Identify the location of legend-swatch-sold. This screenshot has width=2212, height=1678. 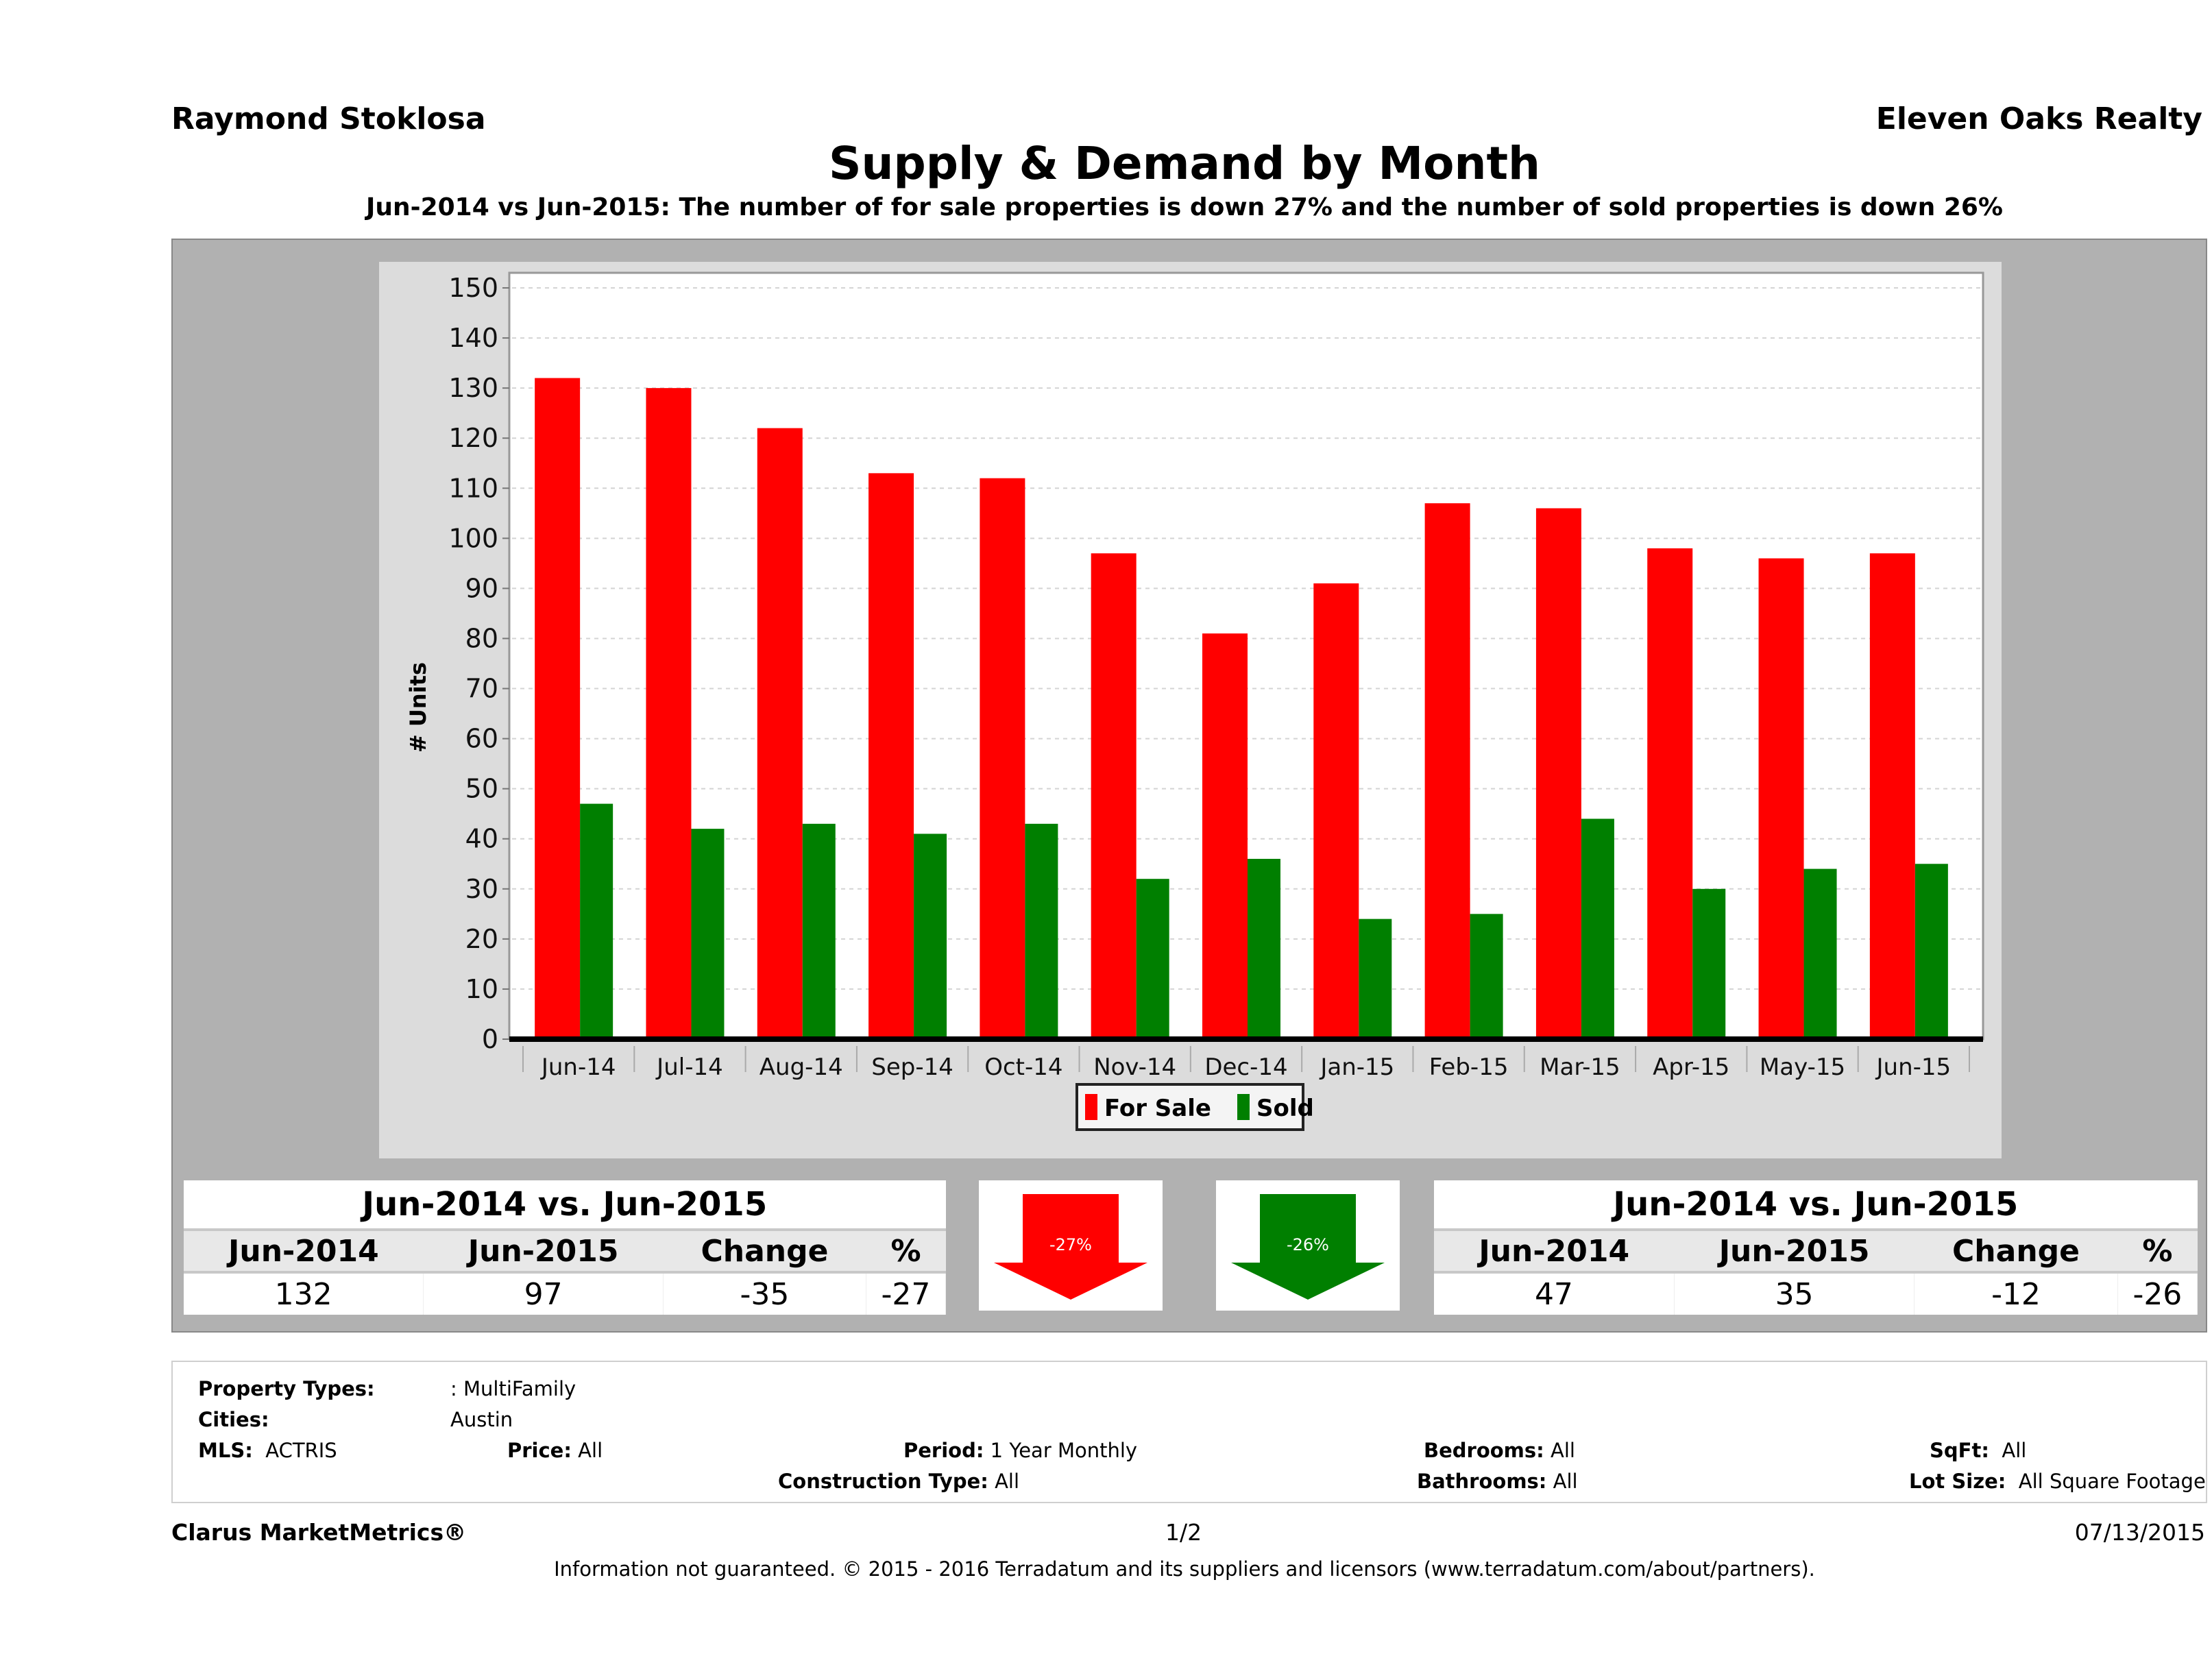
(1243, 1107).